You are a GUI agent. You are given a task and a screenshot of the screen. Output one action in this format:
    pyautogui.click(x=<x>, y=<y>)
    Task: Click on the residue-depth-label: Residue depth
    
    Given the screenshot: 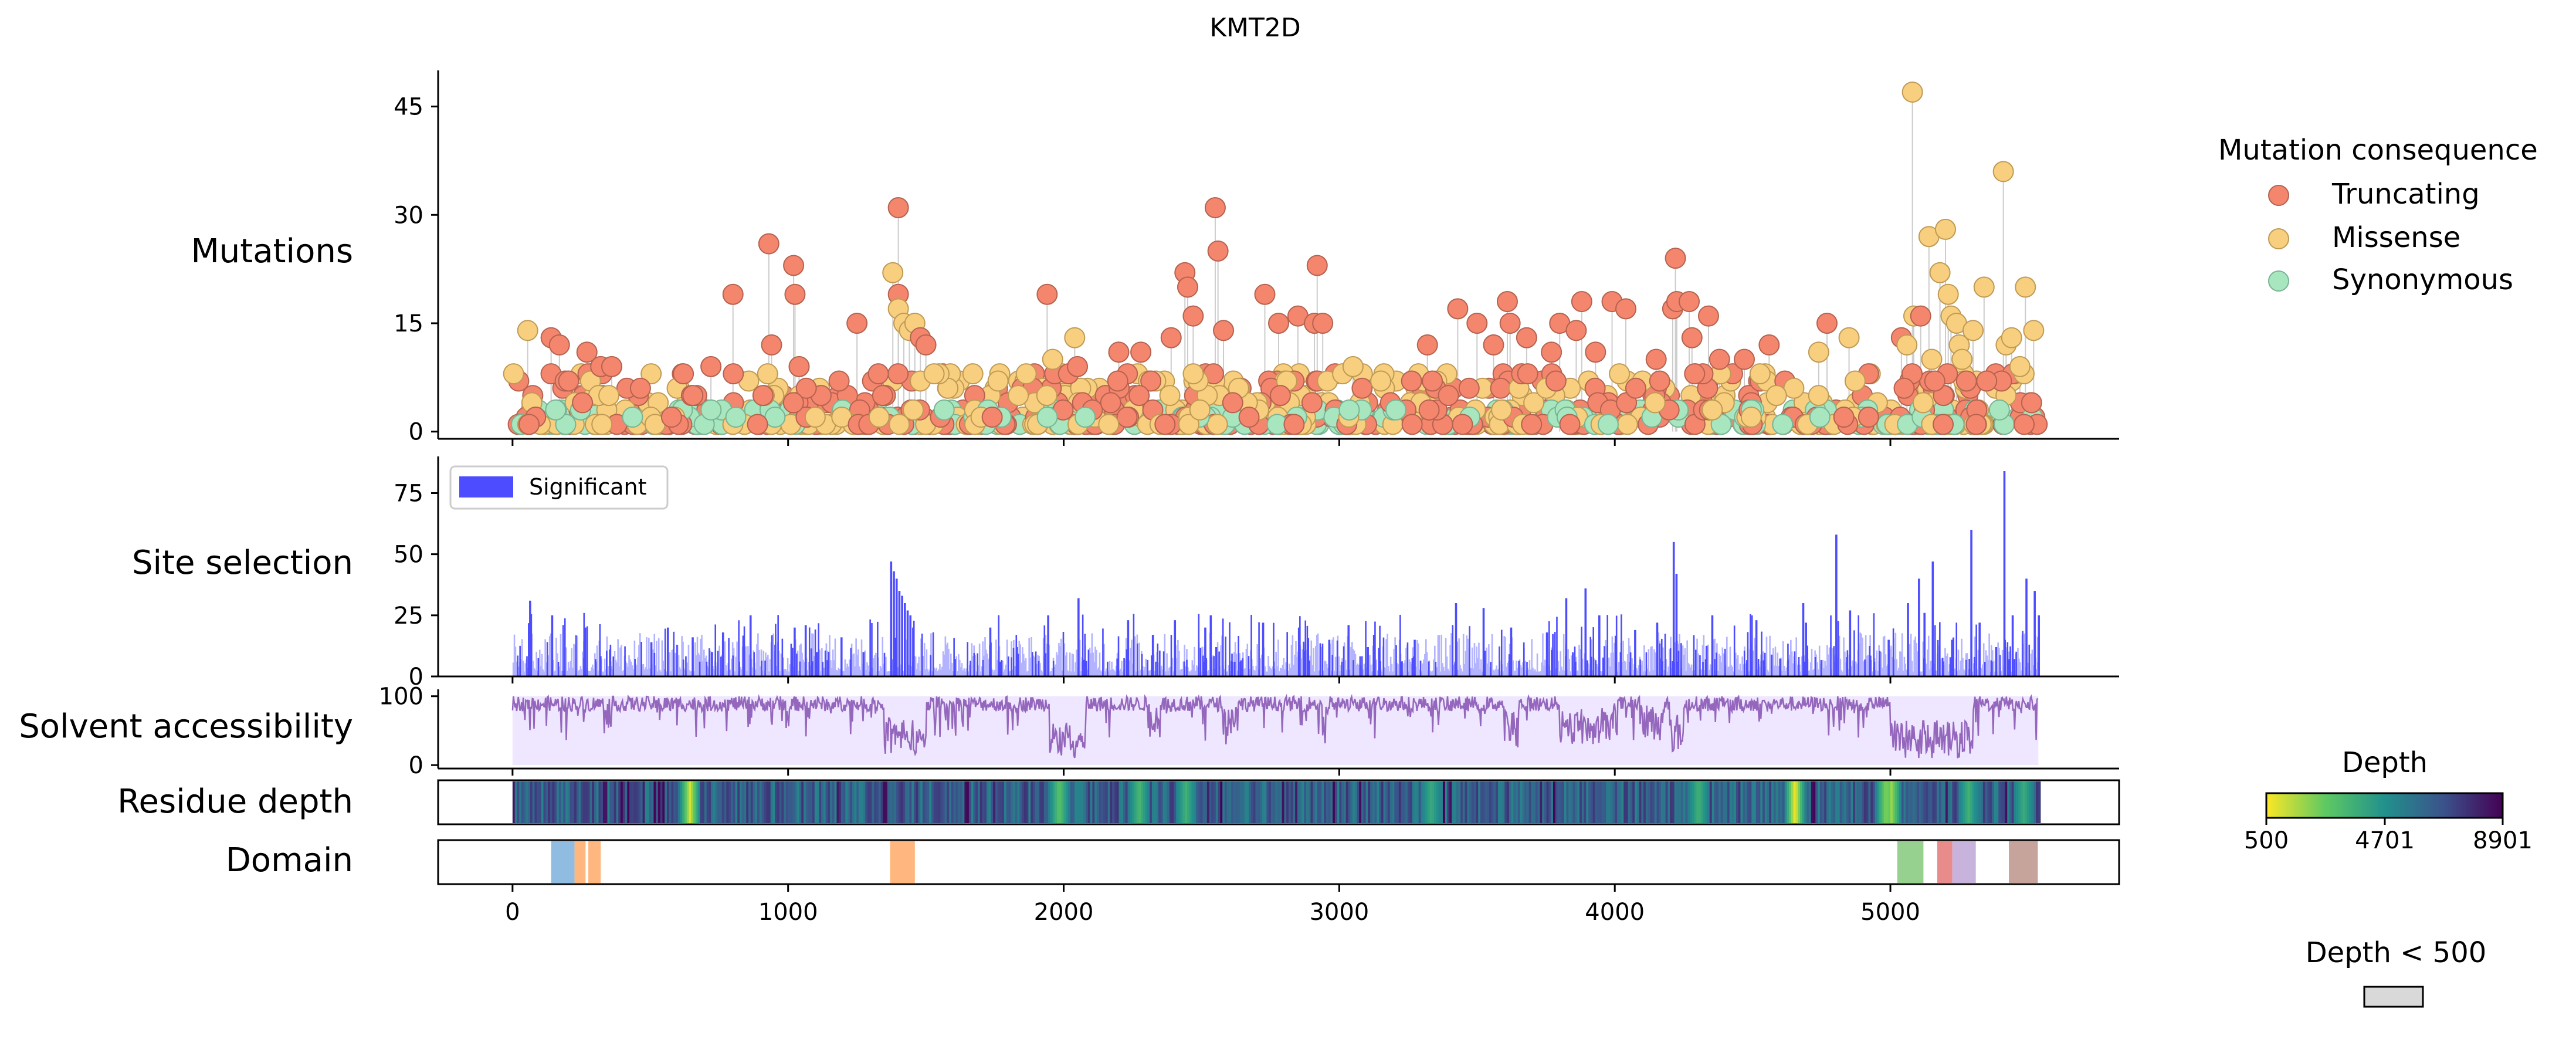 What is the action you would take?
    pyautogui.click(x=235, y=802)
    